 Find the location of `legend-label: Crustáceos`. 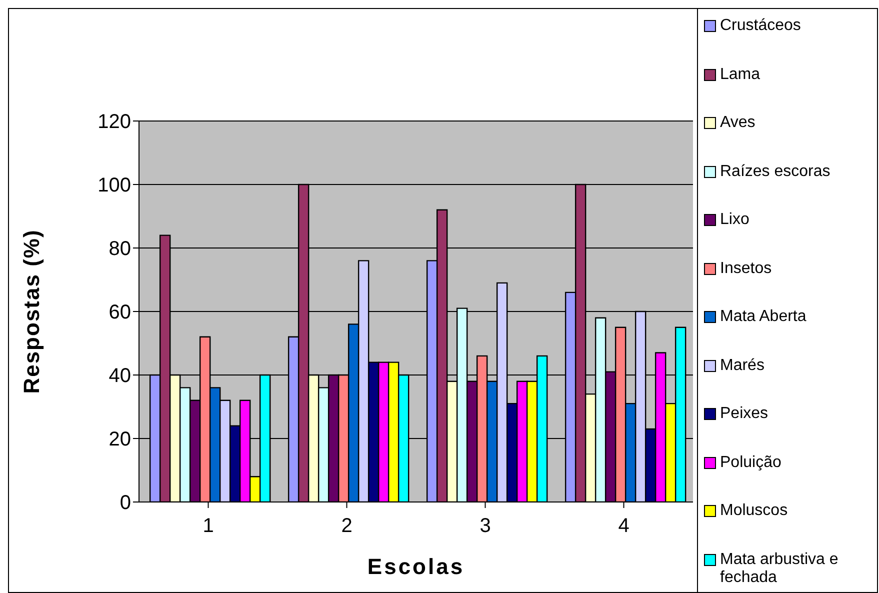

legend-label: Crustáceos is located at coordinates (760, 26).